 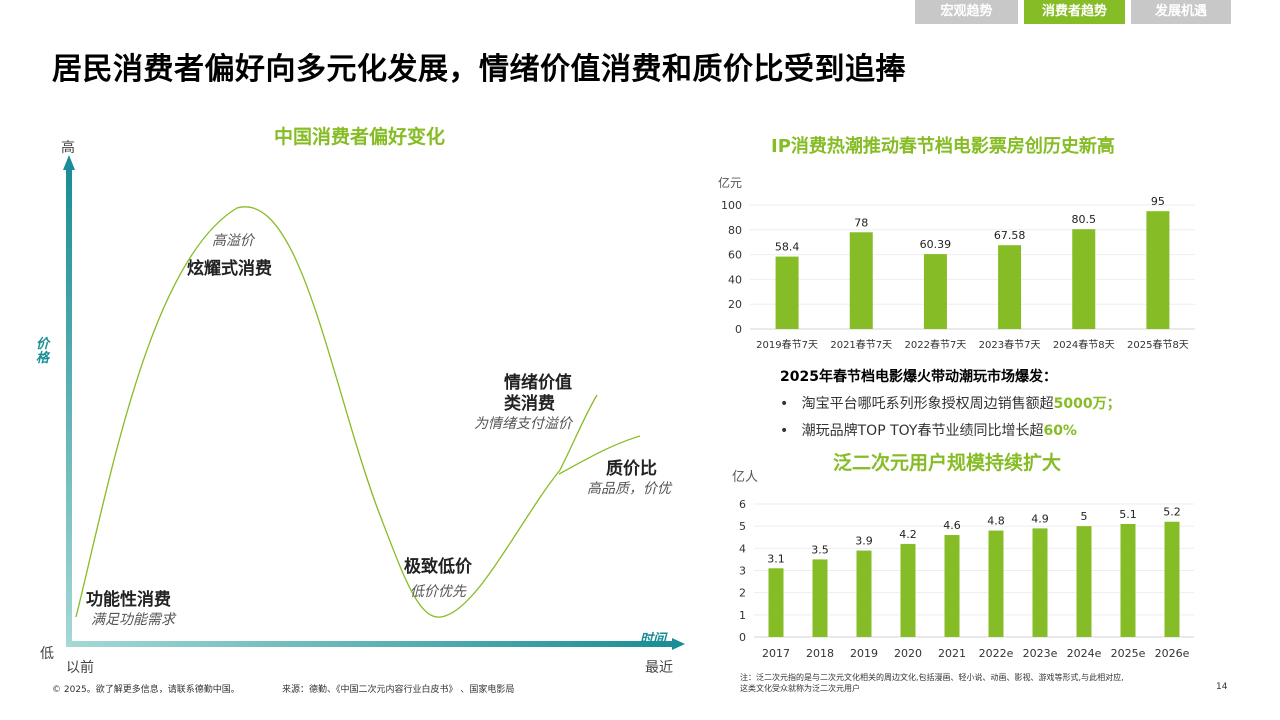 What do you see at coordinates (742, 548) in the screenshot?
I see `acg-users-y-tick: 4` at bounding box center [742, 548].